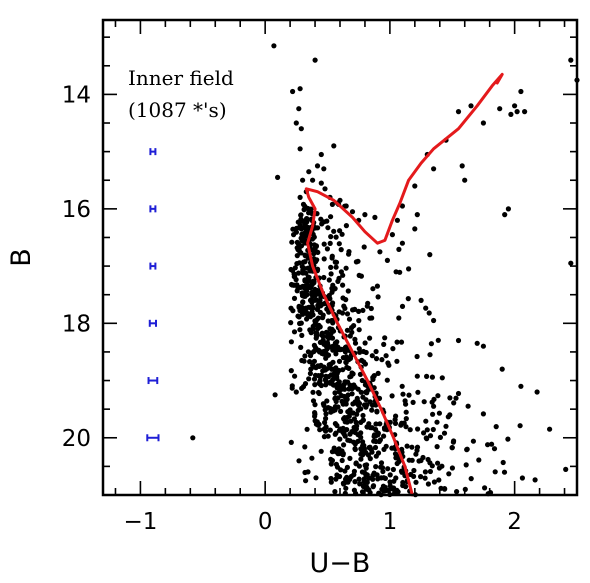 The height and width of the screenshot is (583, 590). I want to click on y-tick-label: 18, so click(76, 324).